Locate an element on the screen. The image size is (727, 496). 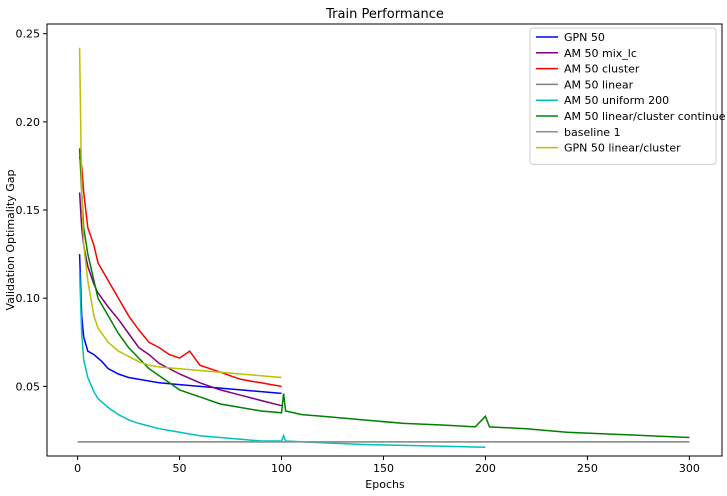
x-tick-label: 200 is located at coordinates (485, 468).